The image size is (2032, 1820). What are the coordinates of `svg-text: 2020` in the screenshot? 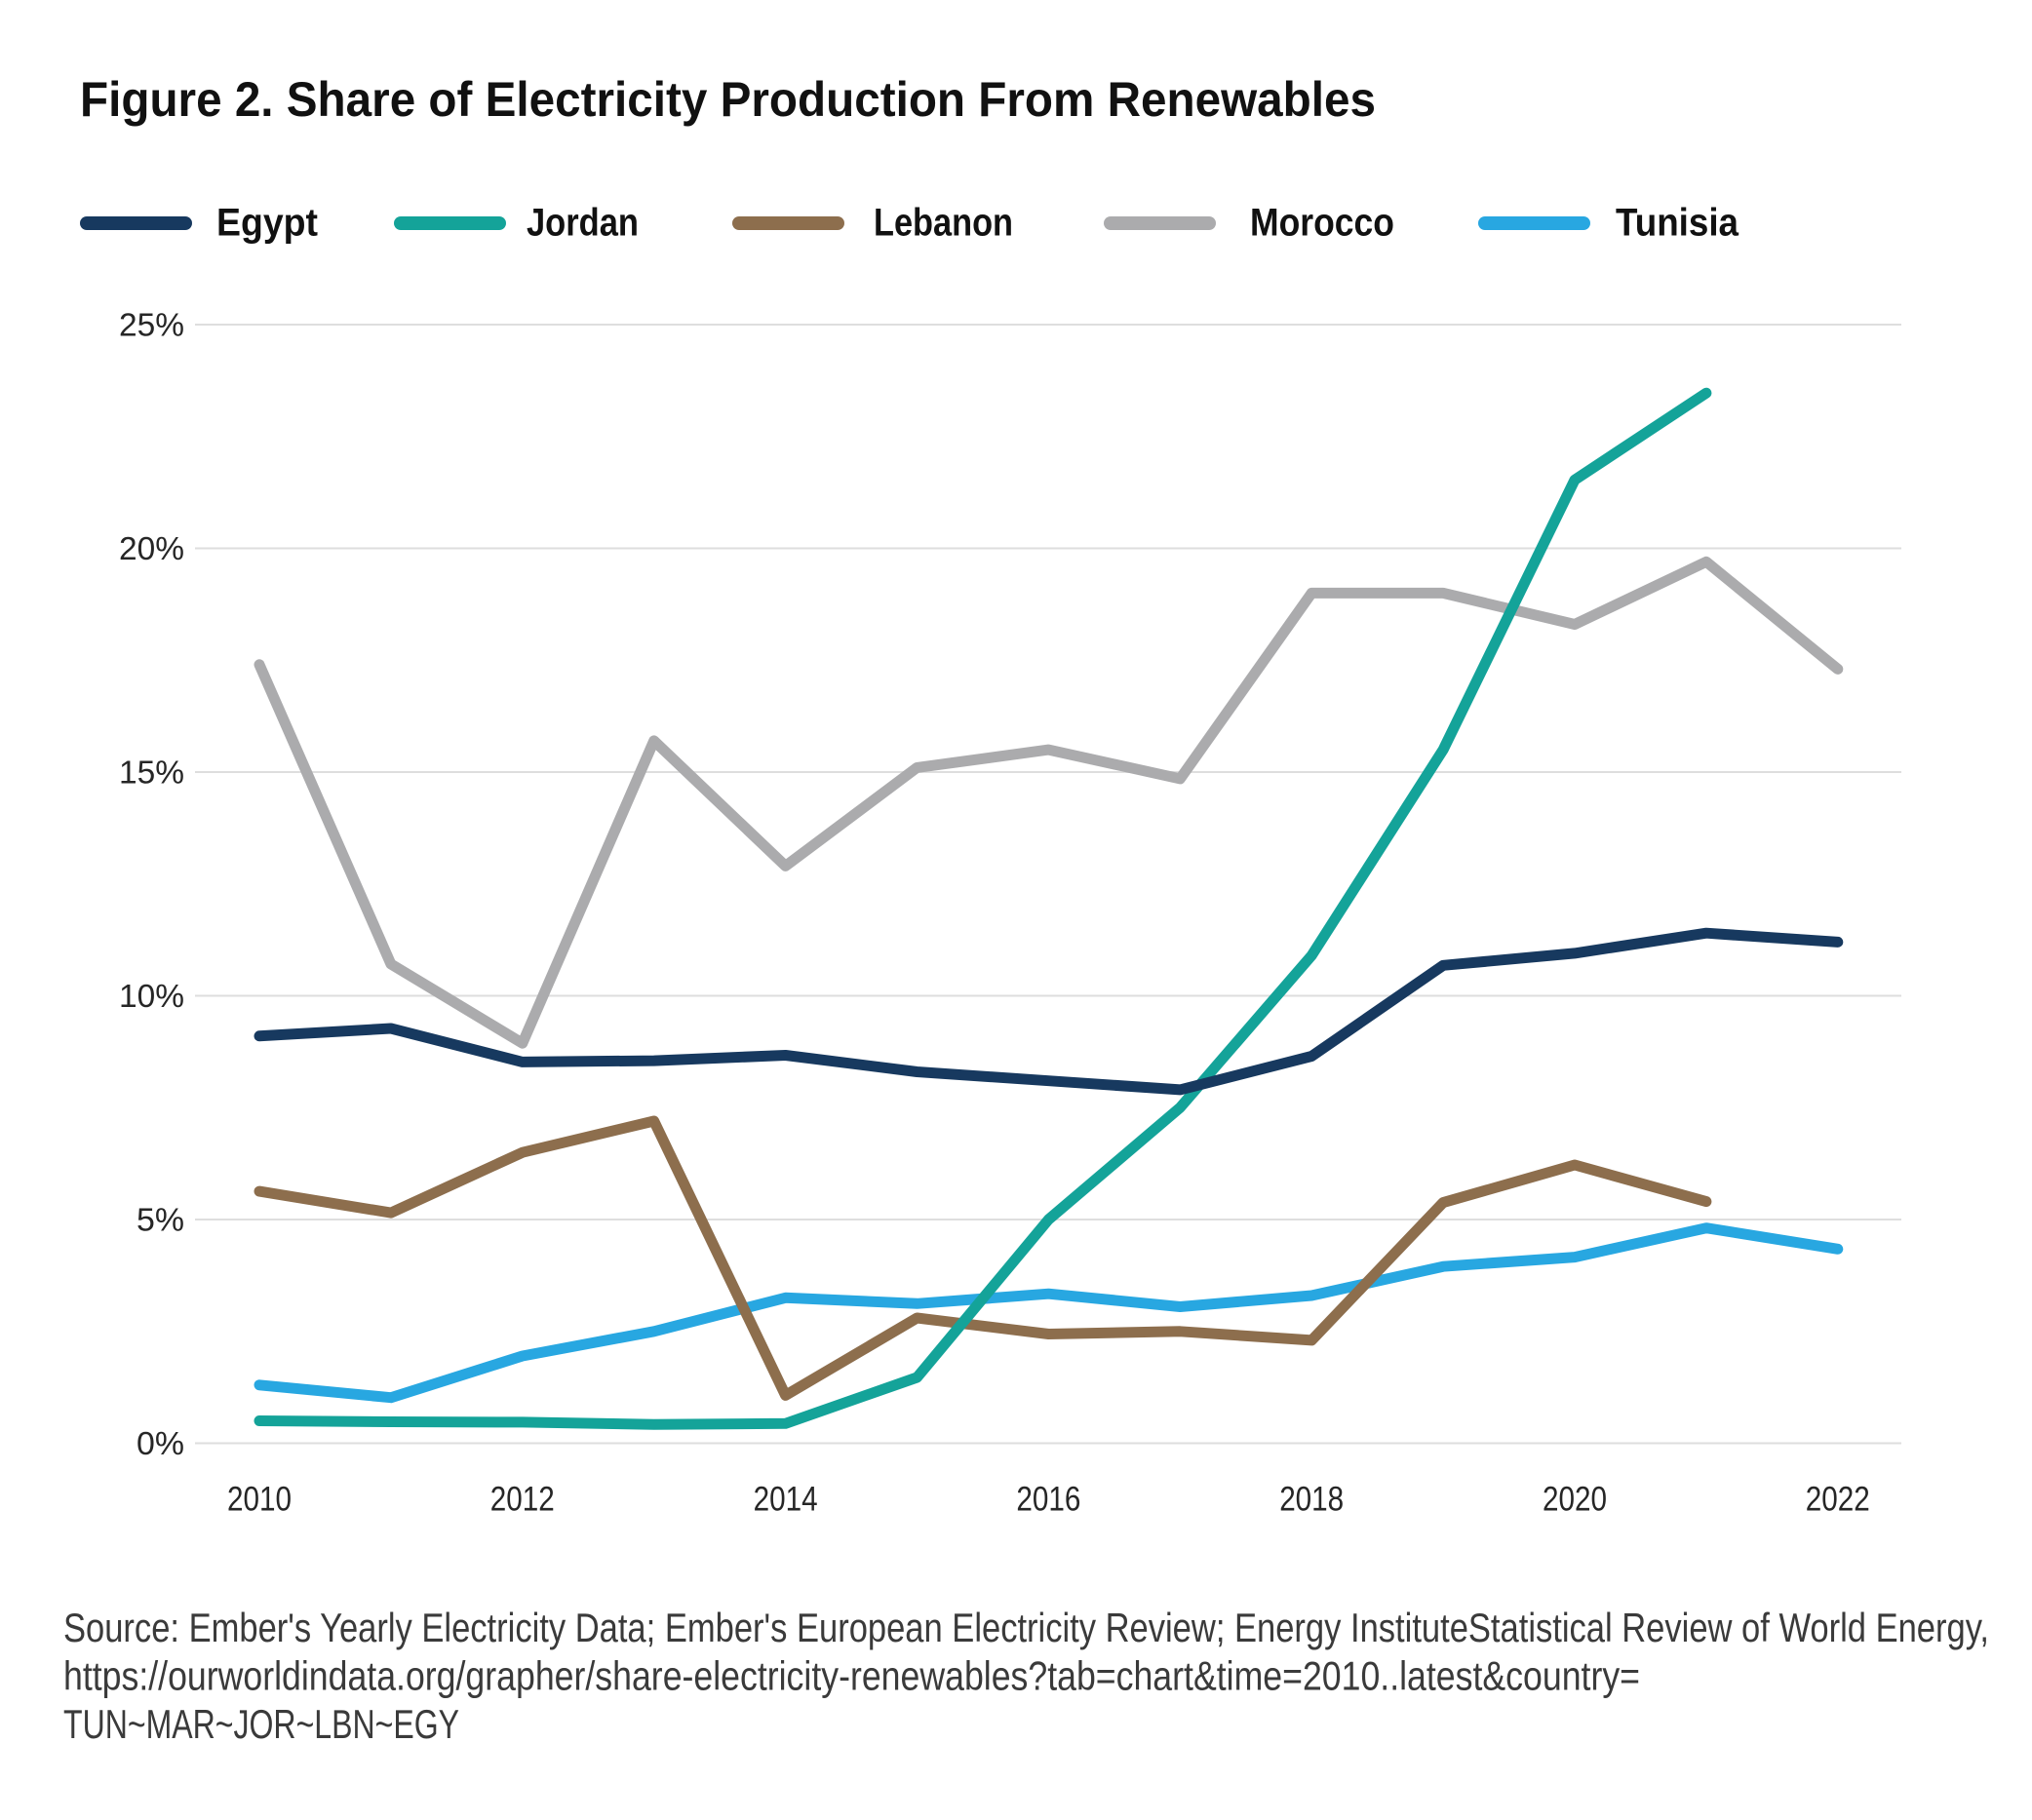 It's located at (1575, 1500).